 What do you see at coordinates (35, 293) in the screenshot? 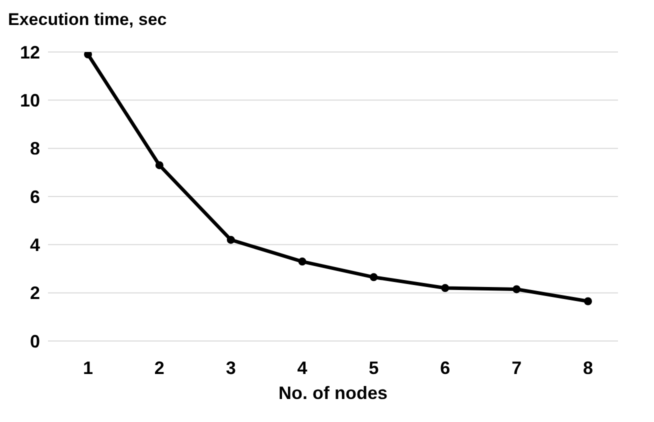
I see `y-tick-label: 2` at bounding box center [35, 293].